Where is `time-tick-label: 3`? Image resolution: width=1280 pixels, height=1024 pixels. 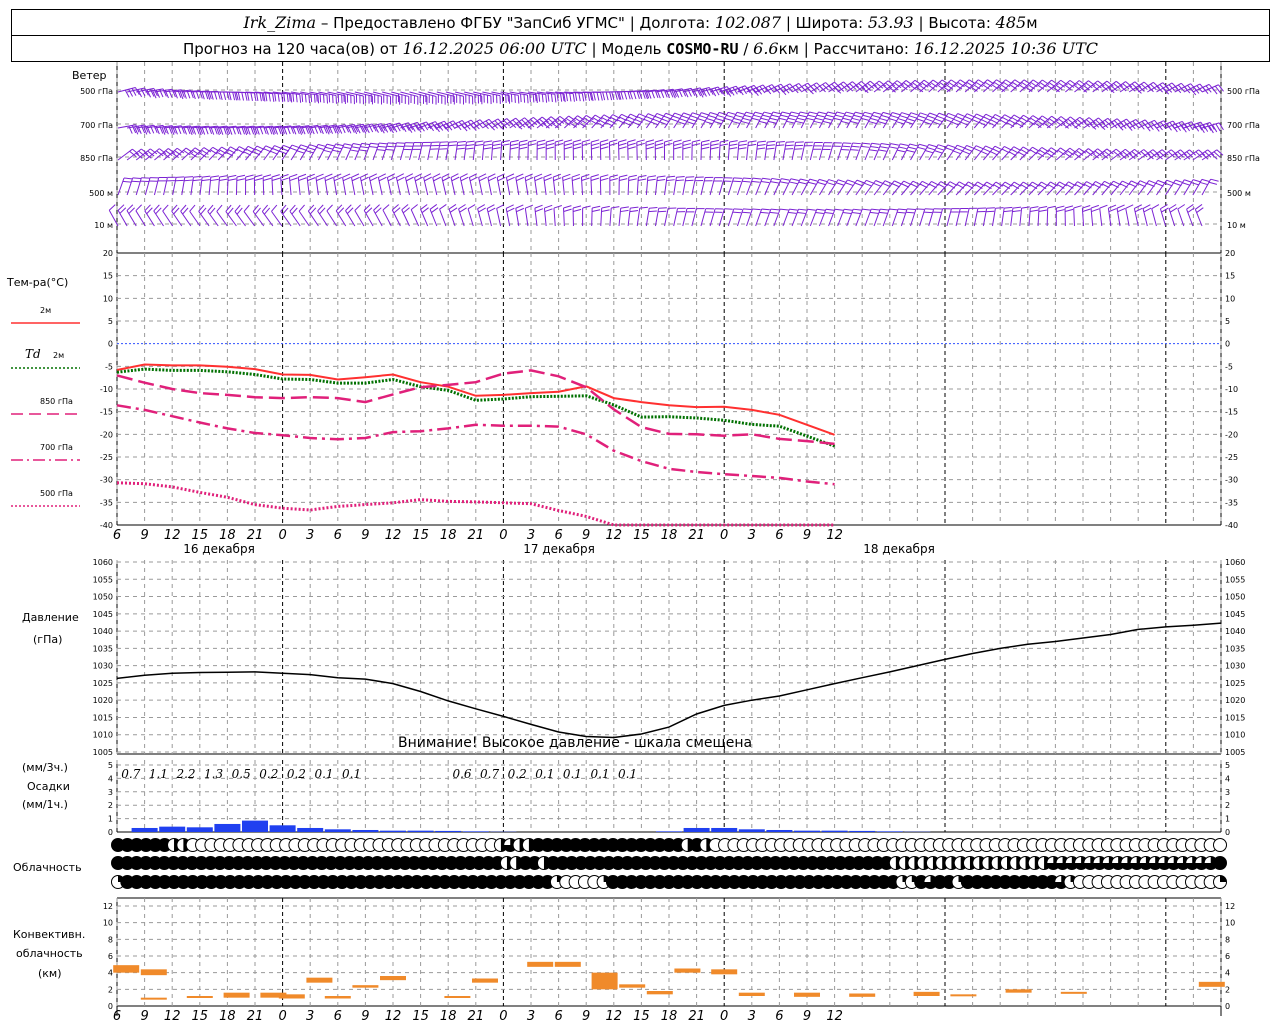 time-tick-label: 3 is located at coordinates (752, 535).